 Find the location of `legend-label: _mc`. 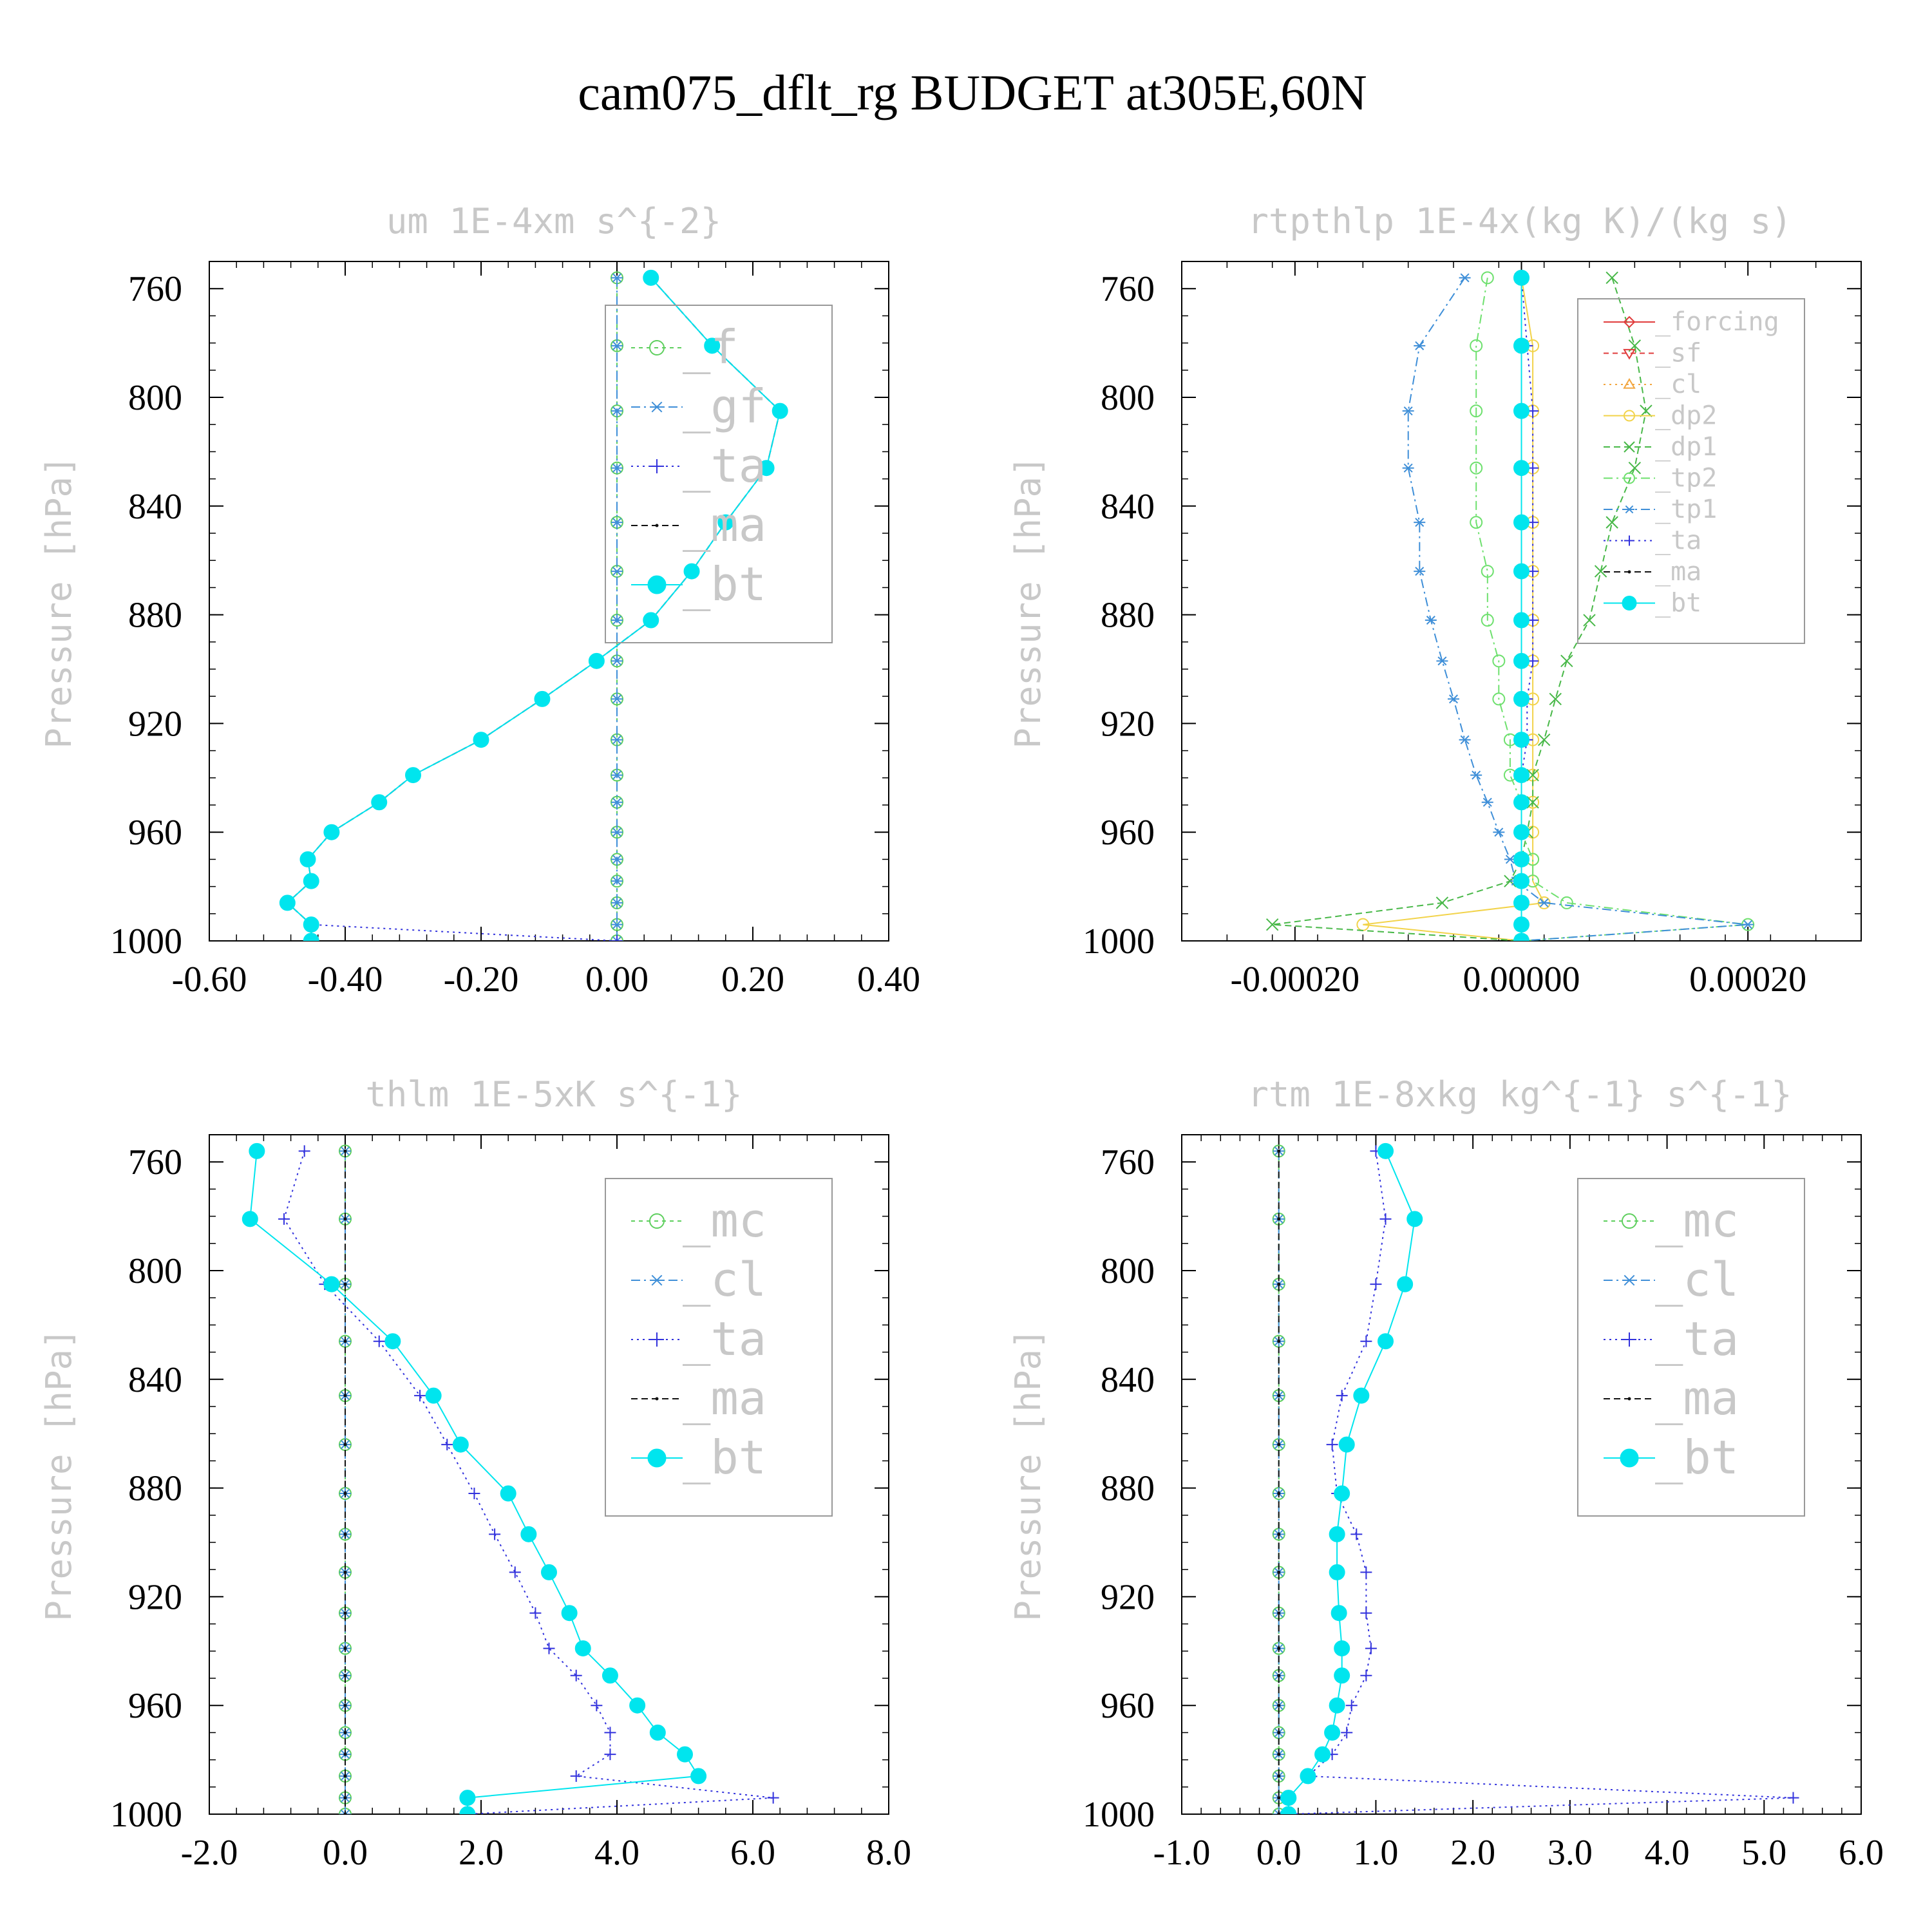

legend-label: _mc is located at coordinates (1697, 1220).